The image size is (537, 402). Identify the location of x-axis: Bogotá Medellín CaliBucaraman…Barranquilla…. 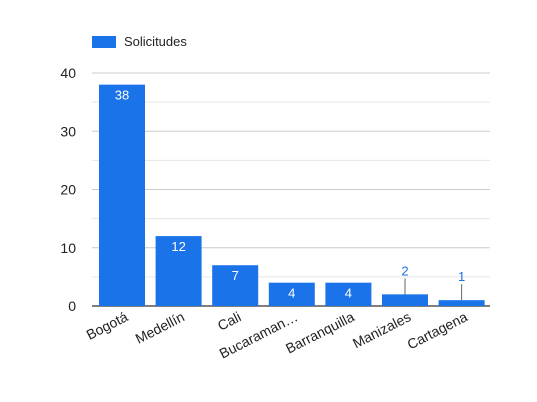
(277, 334).